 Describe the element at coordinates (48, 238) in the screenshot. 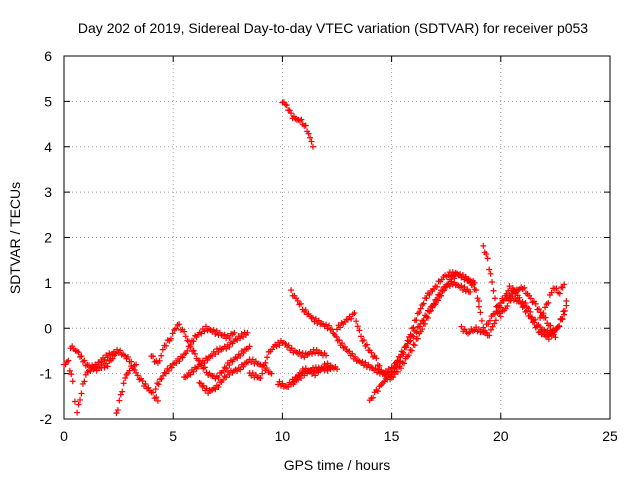

I see `y-tick-label: 2` at that location.